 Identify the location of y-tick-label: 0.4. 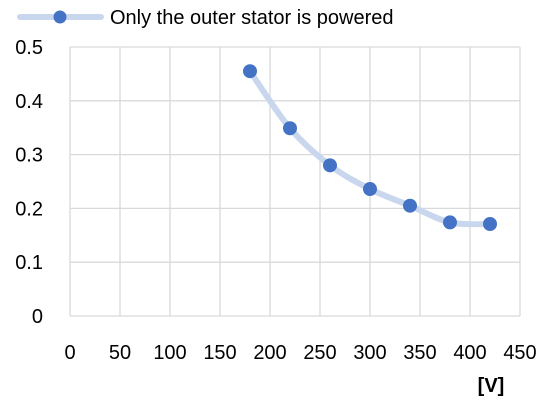
(29, 102).